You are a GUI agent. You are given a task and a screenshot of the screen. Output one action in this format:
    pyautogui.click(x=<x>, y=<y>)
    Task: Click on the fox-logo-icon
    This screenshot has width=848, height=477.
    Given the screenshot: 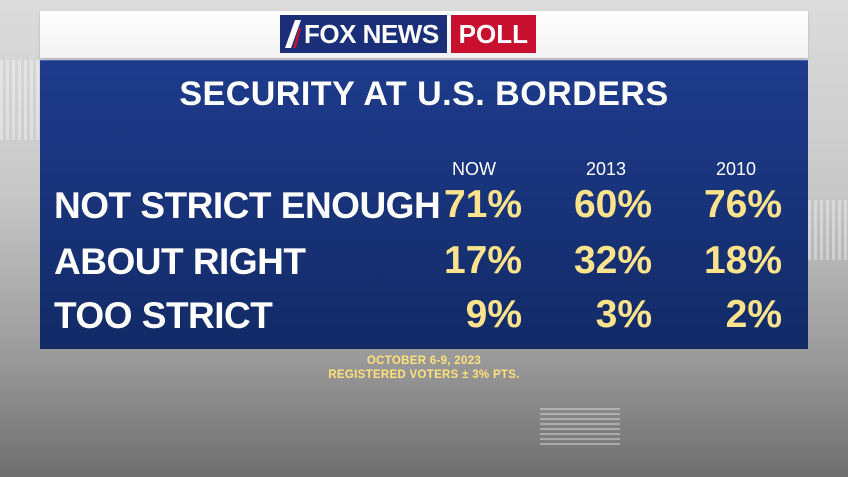 What is the action you would take?
    pyautogui.click(x=293, y=34)
    